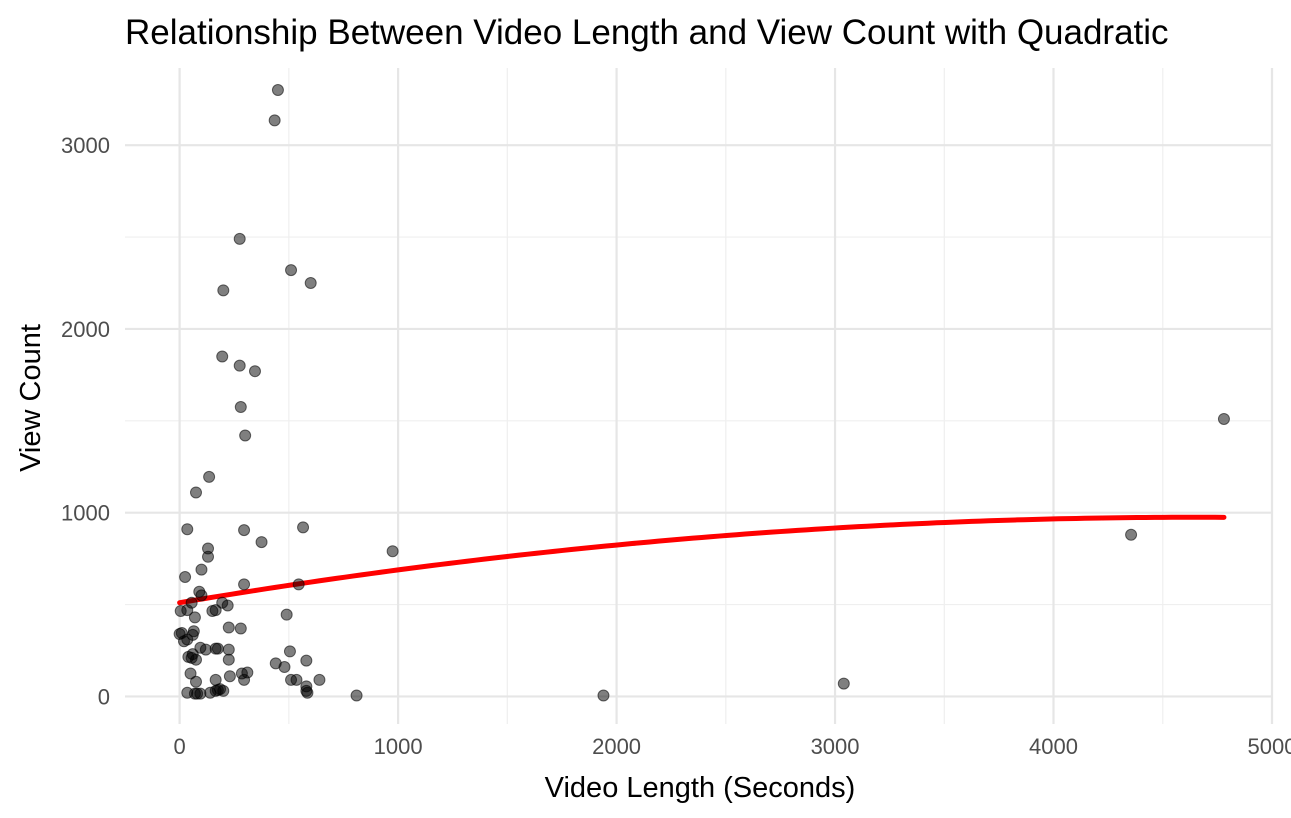 The width and height of the screenshot is (1291, 818). What do you see at coordinates (85, 513) in the screenshot?
I see `y-tick-label: 1000` at bounding box center [85, 513].